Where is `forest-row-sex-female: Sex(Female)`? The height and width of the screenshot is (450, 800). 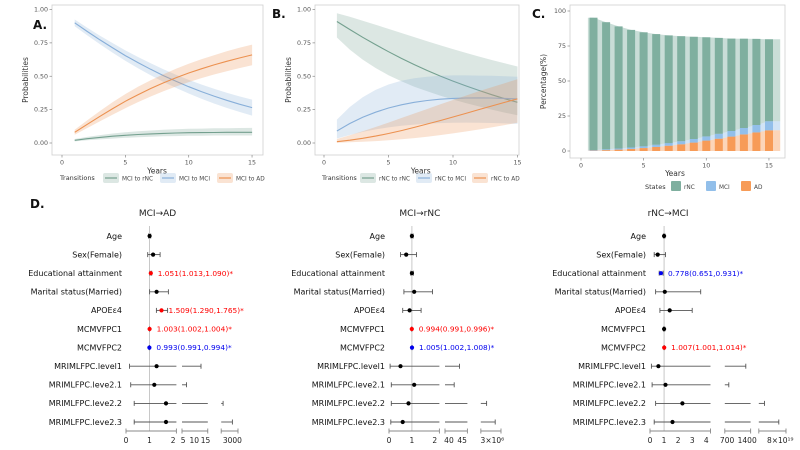
forest-row-sex-female: Sex(Female) is located at coordinates (376, 254).